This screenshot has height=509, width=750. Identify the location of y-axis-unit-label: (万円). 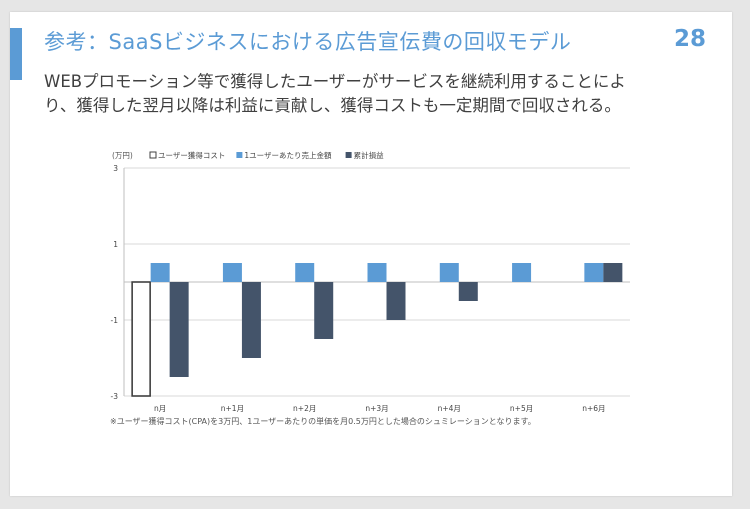
(122, 155).